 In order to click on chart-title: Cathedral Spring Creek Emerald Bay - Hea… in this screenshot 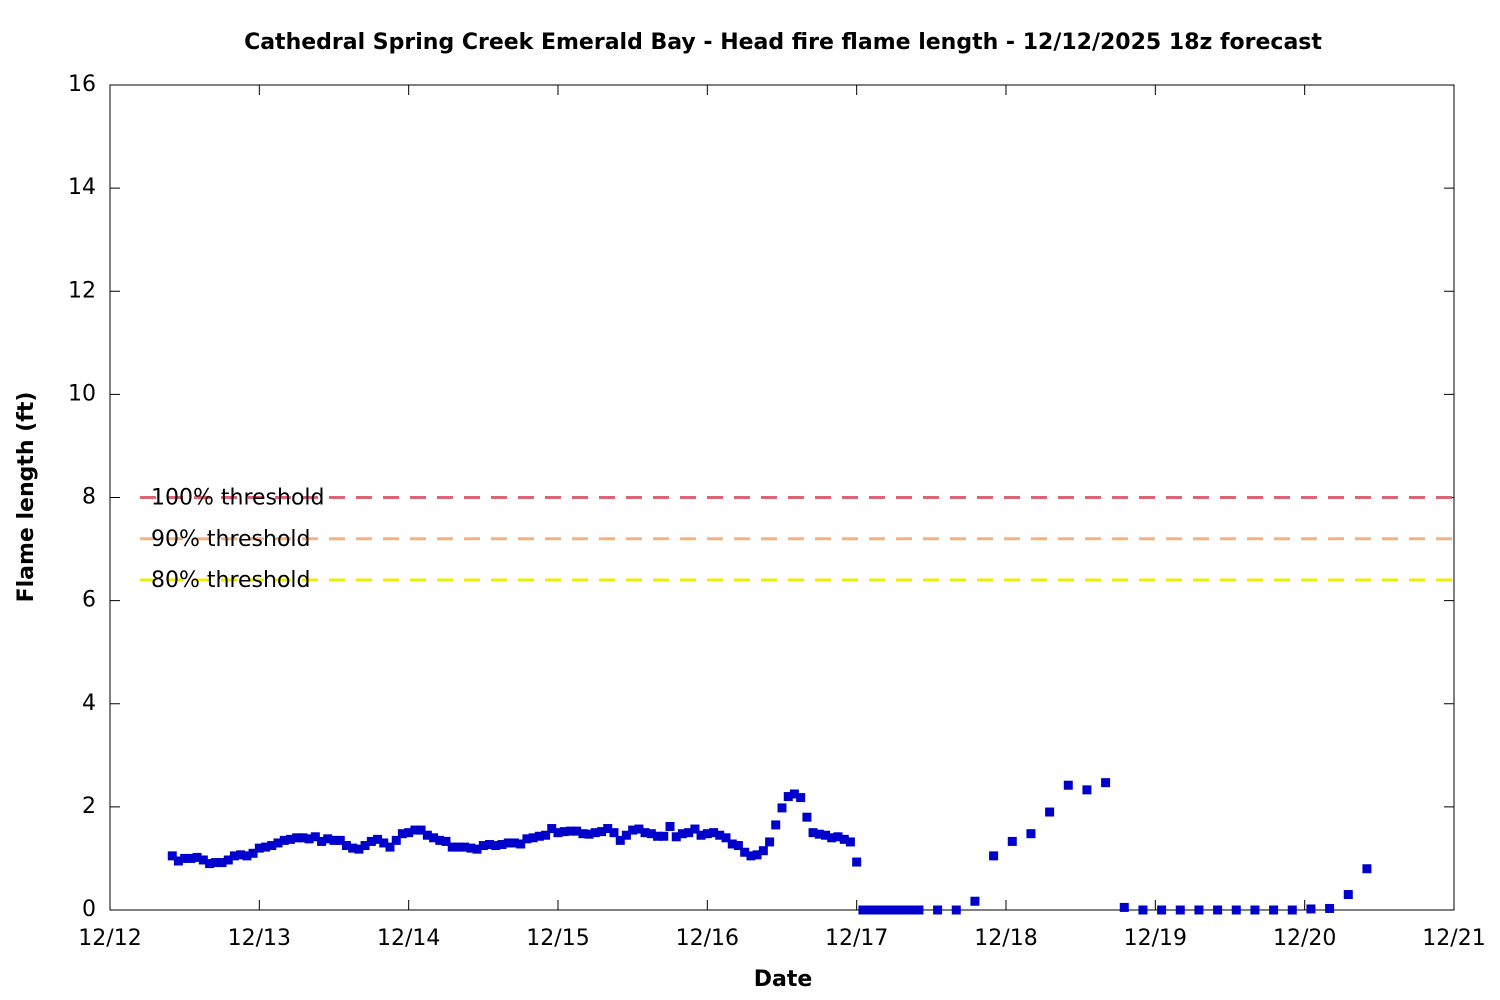, I will do `click(783, 42)`.